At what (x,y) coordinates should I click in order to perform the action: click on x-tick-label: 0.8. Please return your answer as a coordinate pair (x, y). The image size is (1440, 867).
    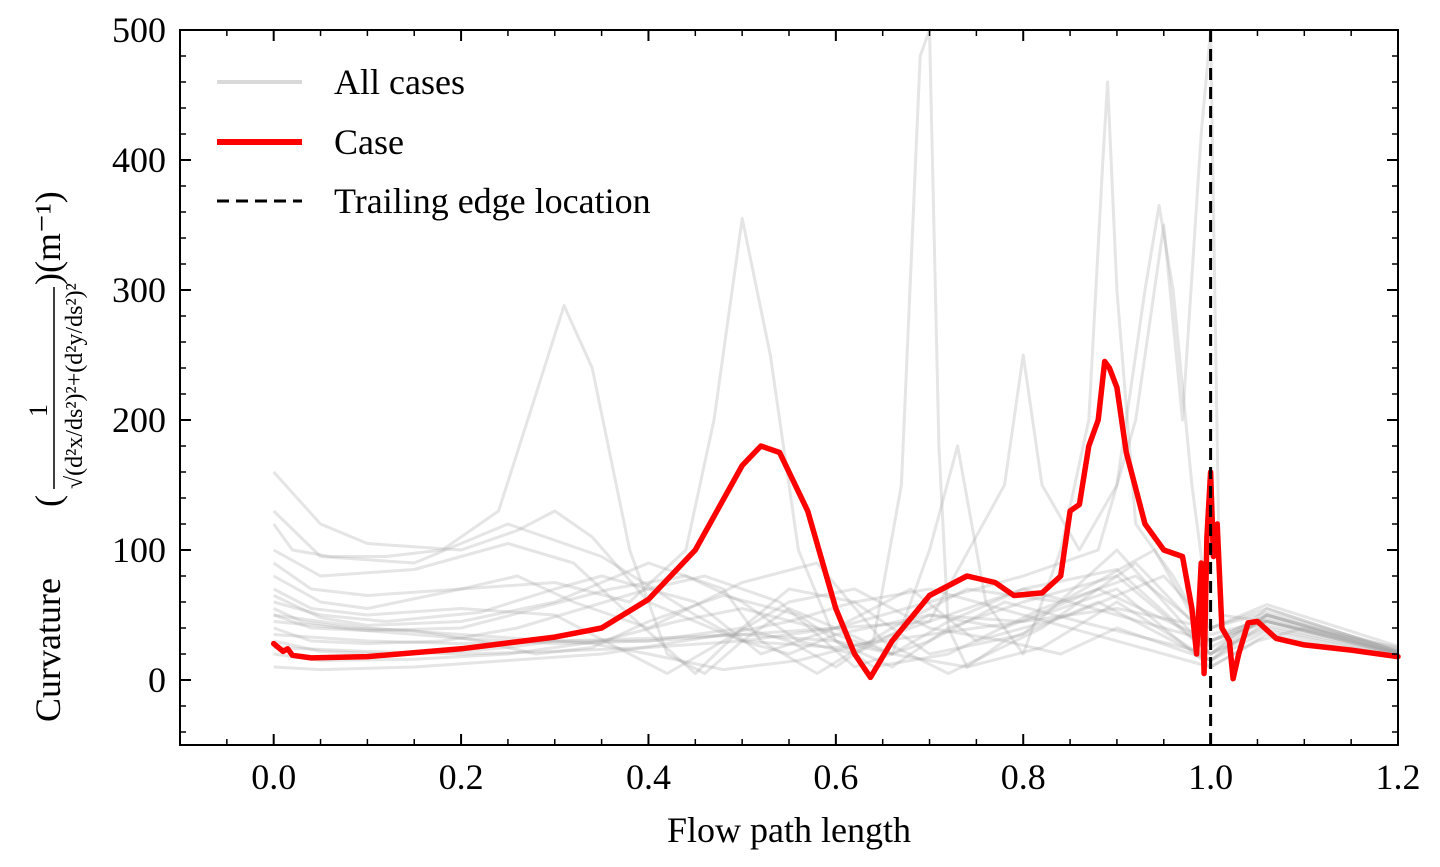
    Looking at the image, I should click on (1023, 777).